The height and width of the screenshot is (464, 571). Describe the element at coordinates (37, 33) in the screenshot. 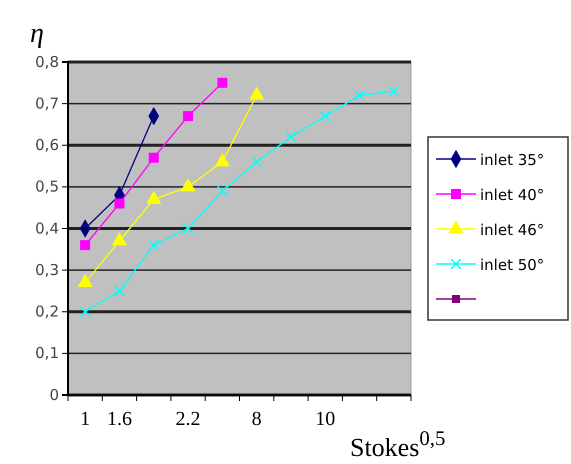

I see `y-axis-title: η` at that location.